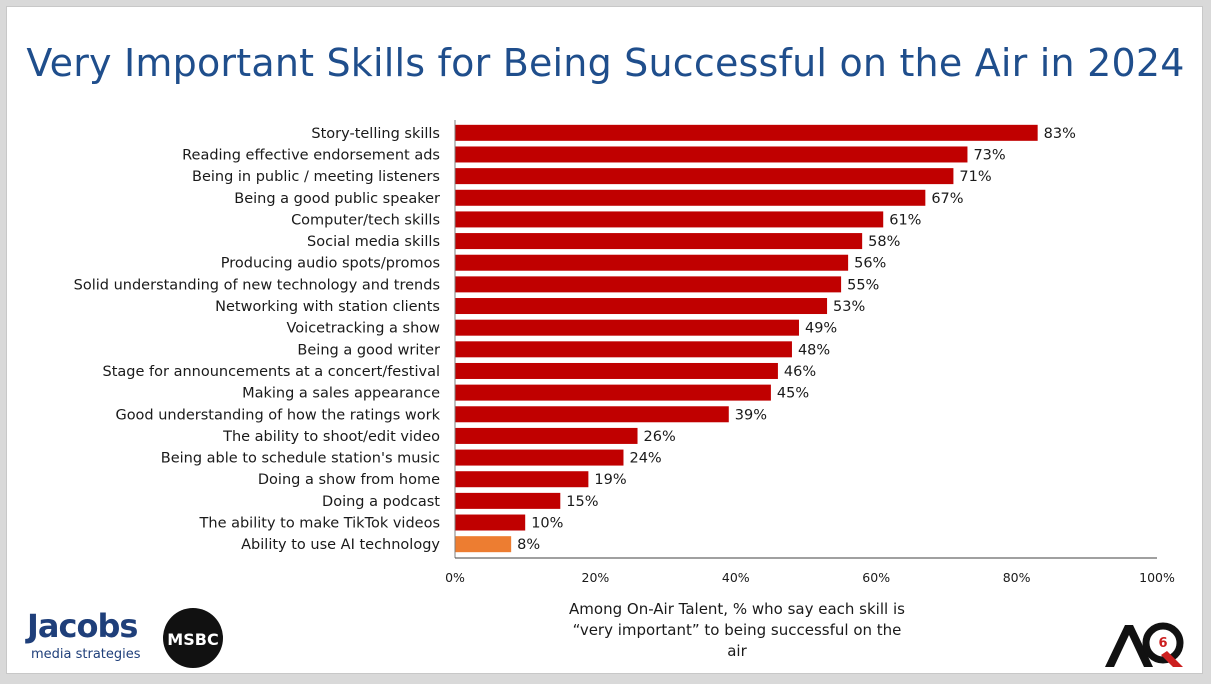  Describe the element at coordinates (1157, 577) in the screenshot. I see `x-tick-label: 100%` at that location.